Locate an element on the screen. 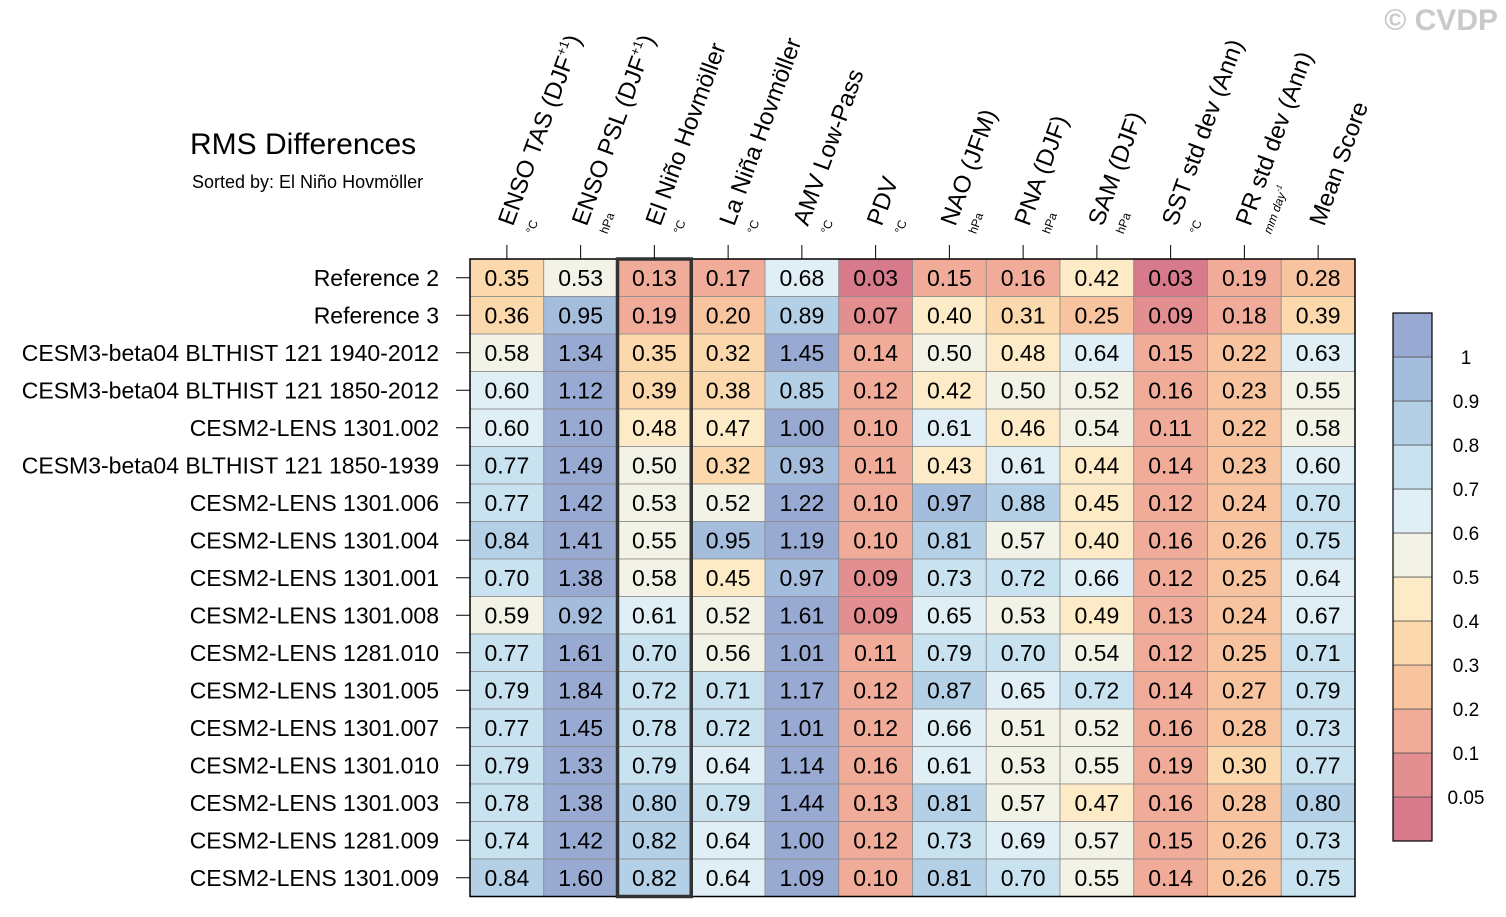 The image size is (1506, 917). cell-value-label: 0.95 is located at coordinates (728, 540).